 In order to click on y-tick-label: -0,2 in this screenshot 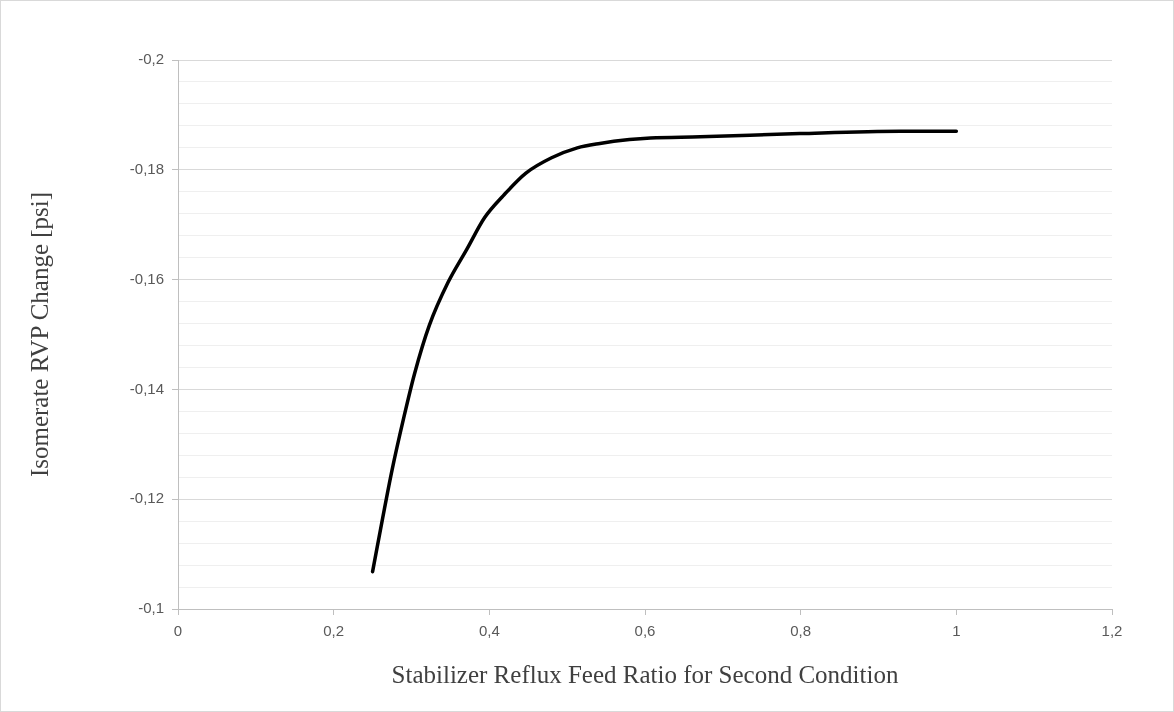, I will do `click(151, 59)`.